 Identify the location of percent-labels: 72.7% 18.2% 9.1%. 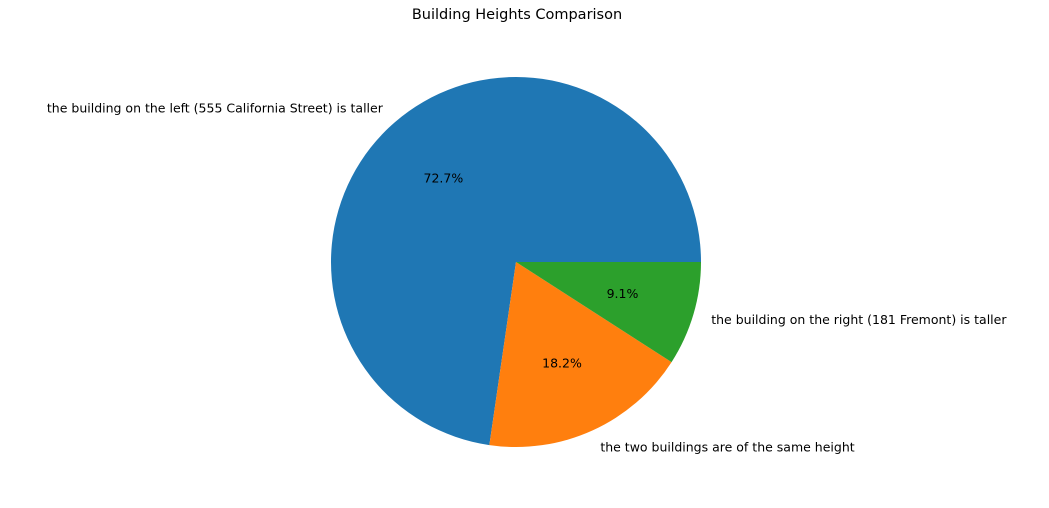
(531, 271).